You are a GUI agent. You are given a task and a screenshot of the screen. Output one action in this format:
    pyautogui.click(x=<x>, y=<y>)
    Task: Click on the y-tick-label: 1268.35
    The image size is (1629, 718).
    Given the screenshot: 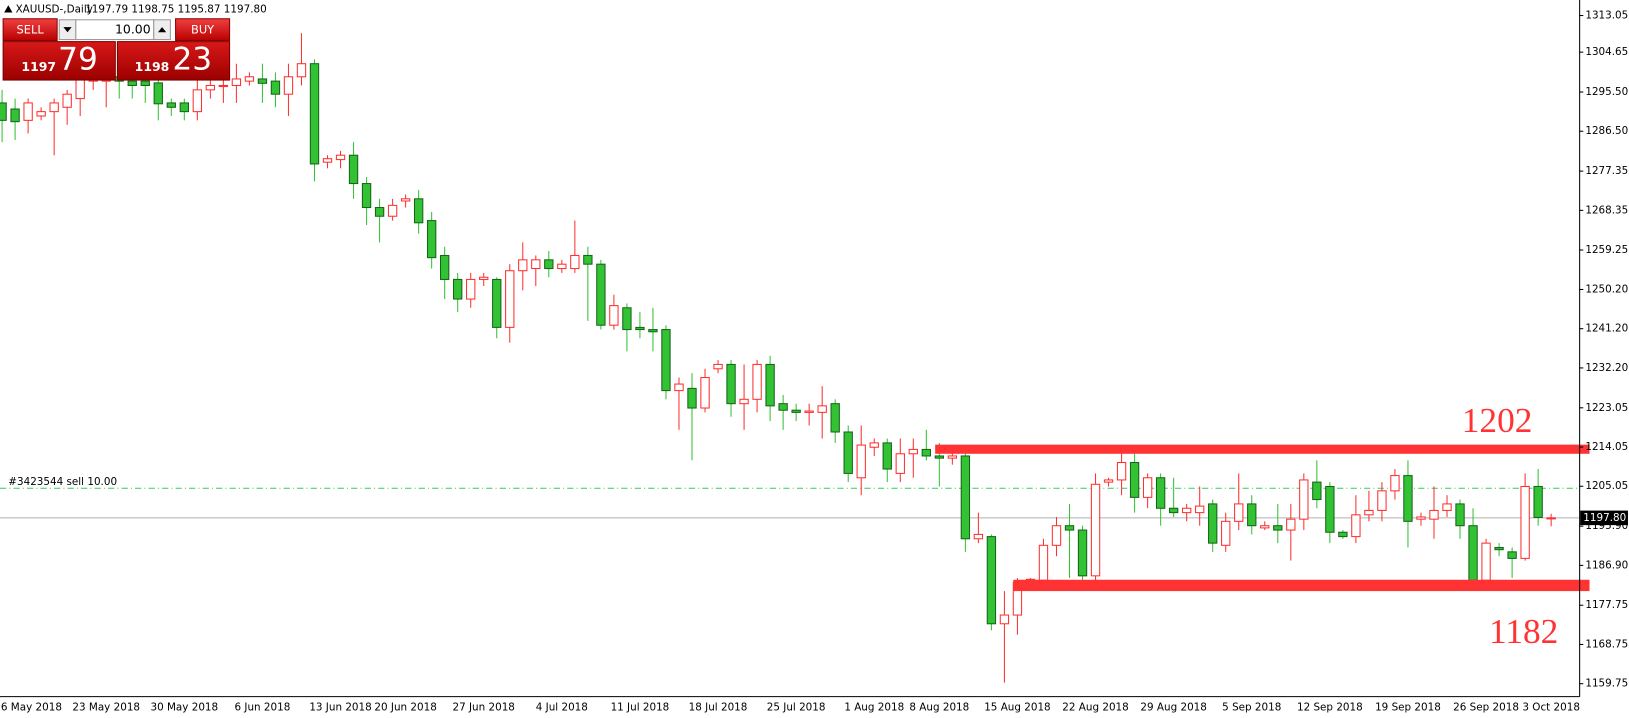 What is the action you would take?
    pyautogui.click(x=1606, y=210)
    